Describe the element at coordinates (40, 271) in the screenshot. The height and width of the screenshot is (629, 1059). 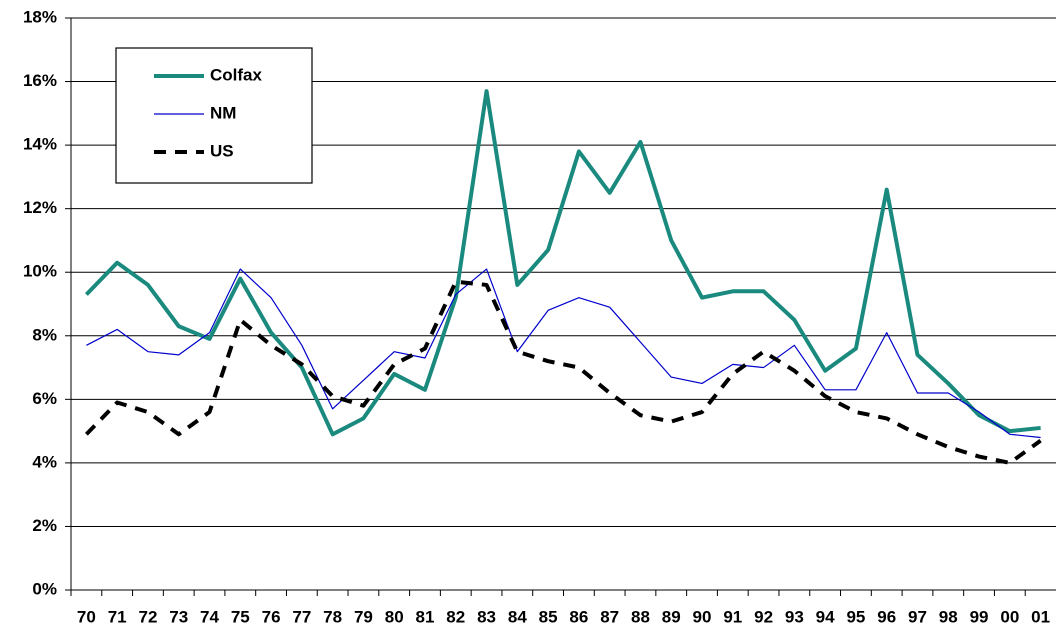
I see `y-tick-label: 10%` at that location.